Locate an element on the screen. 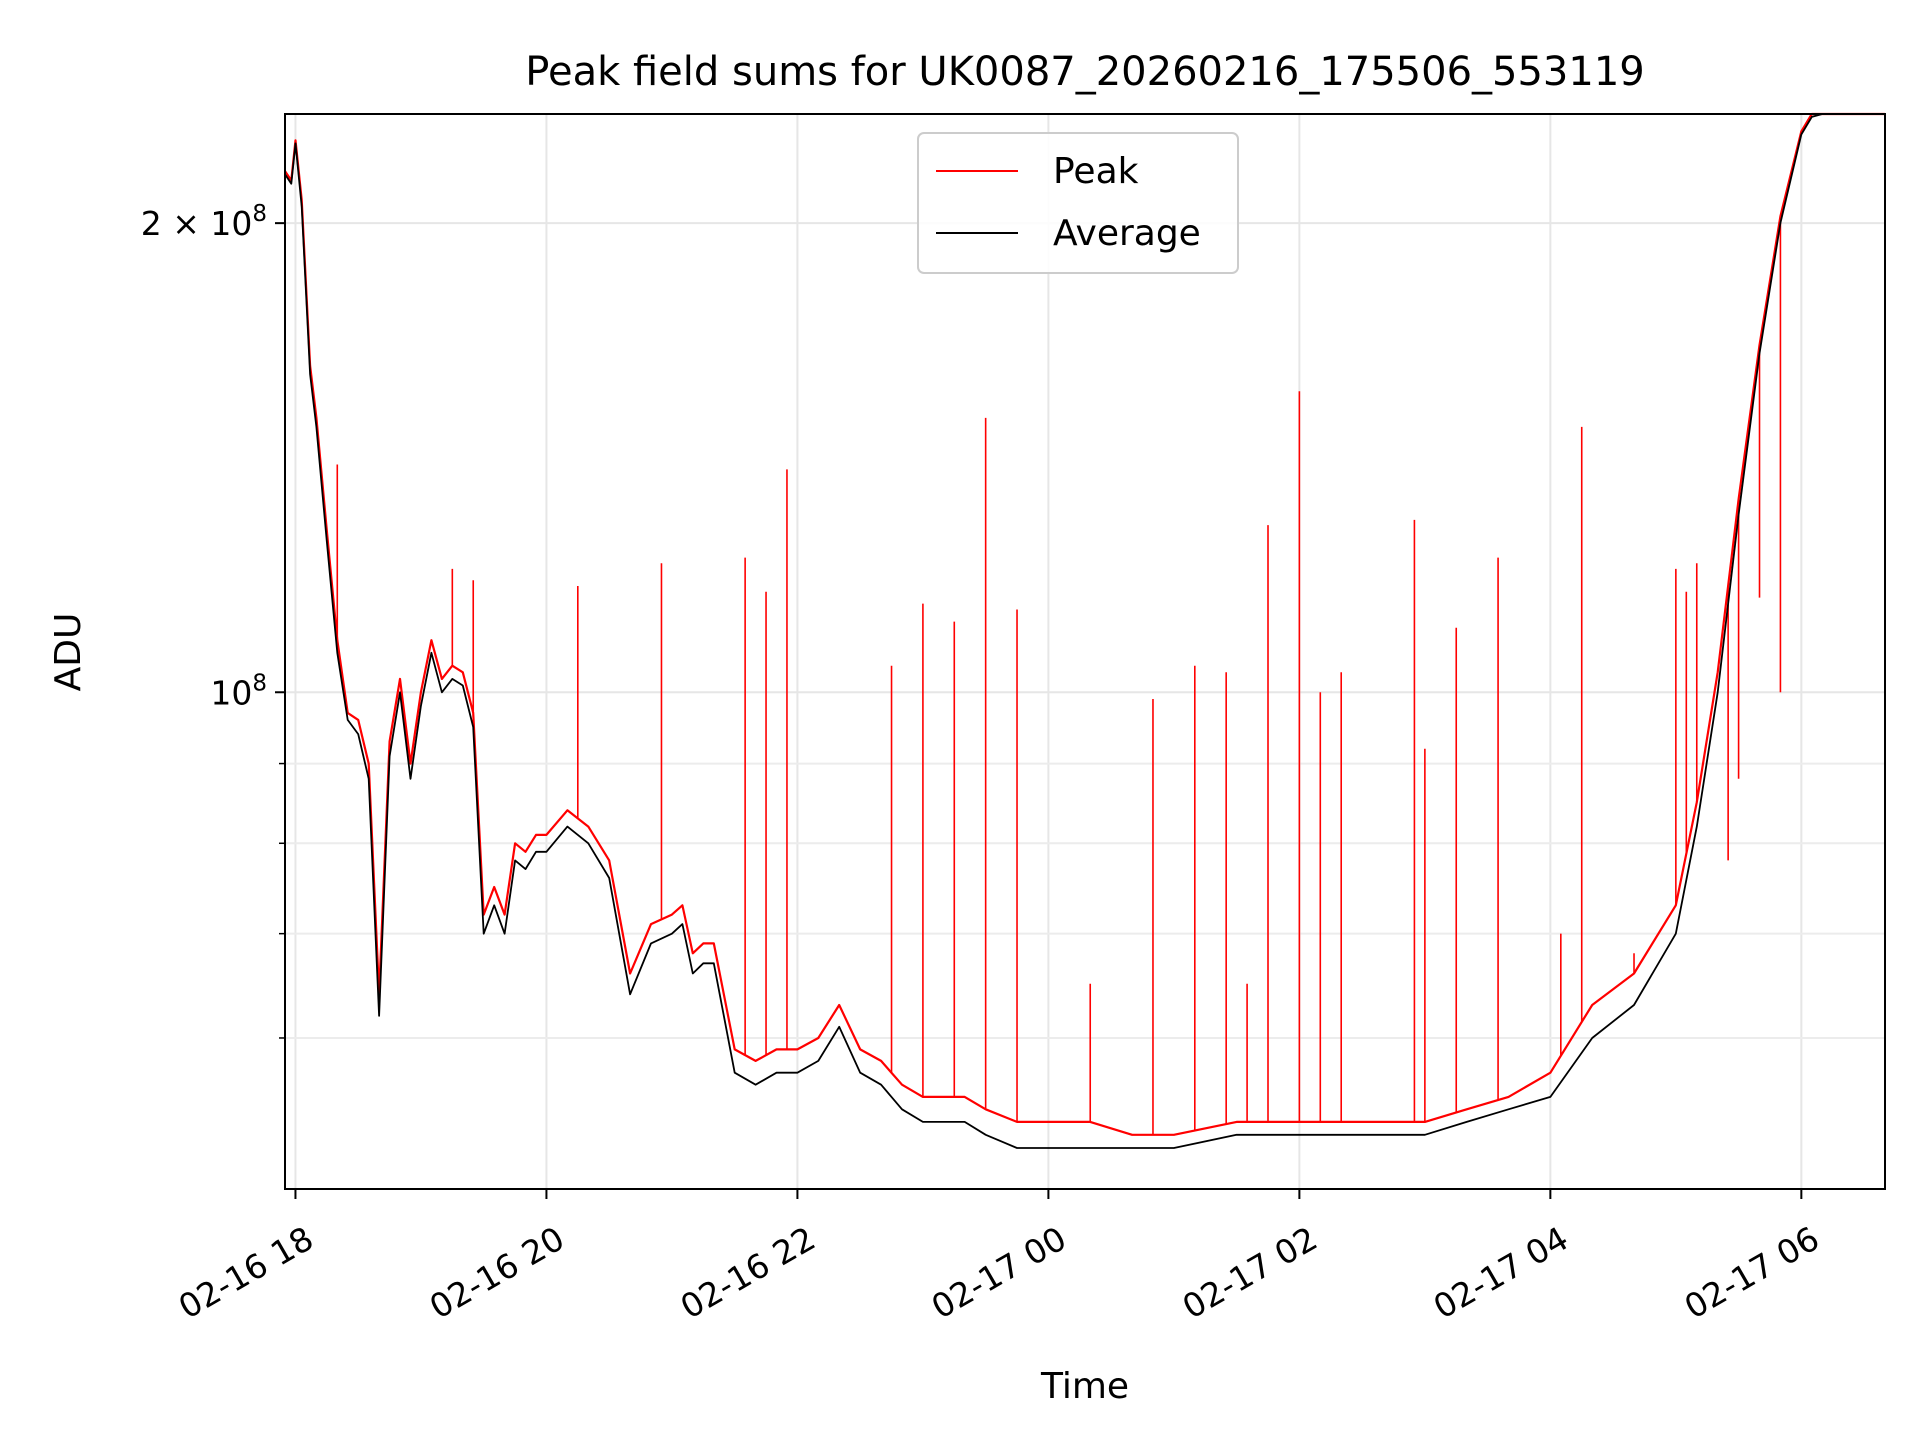 This screenshot has height=1440, width=1920. legend-box is located at coordinates (1078, 203).